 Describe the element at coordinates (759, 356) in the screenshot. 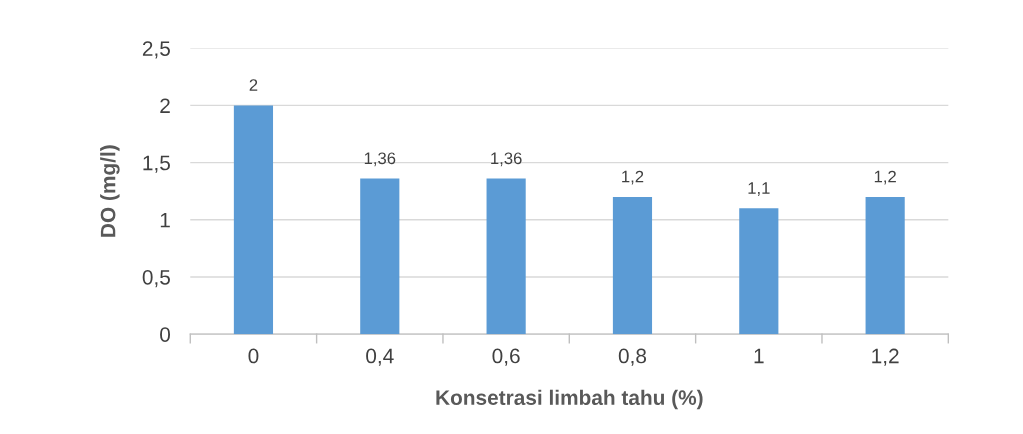

I see `x-tick-label: 1` at that location.